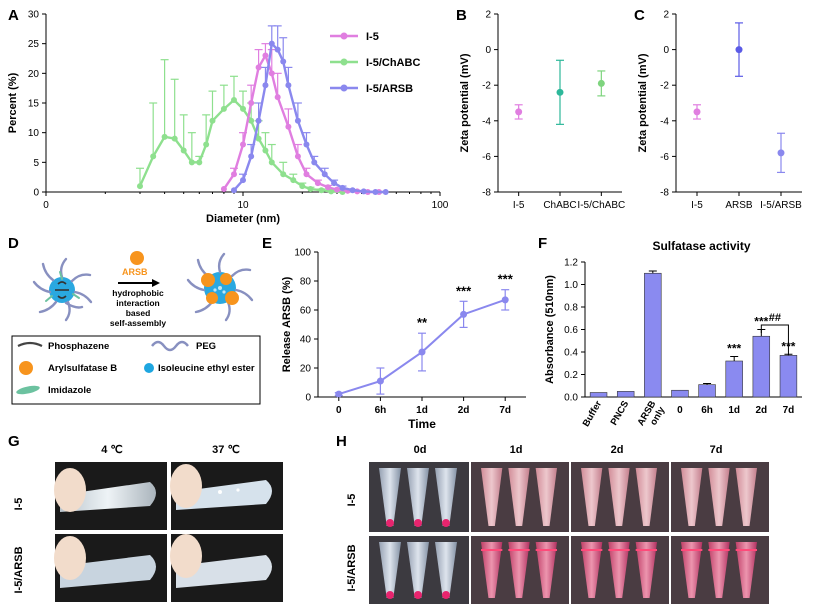 The width and height of the screenshot is (814, 611). What do you see at coordinates (138, 313) in the screenshot?
I see `process-line-3: based` at bounding box center [138, 313].